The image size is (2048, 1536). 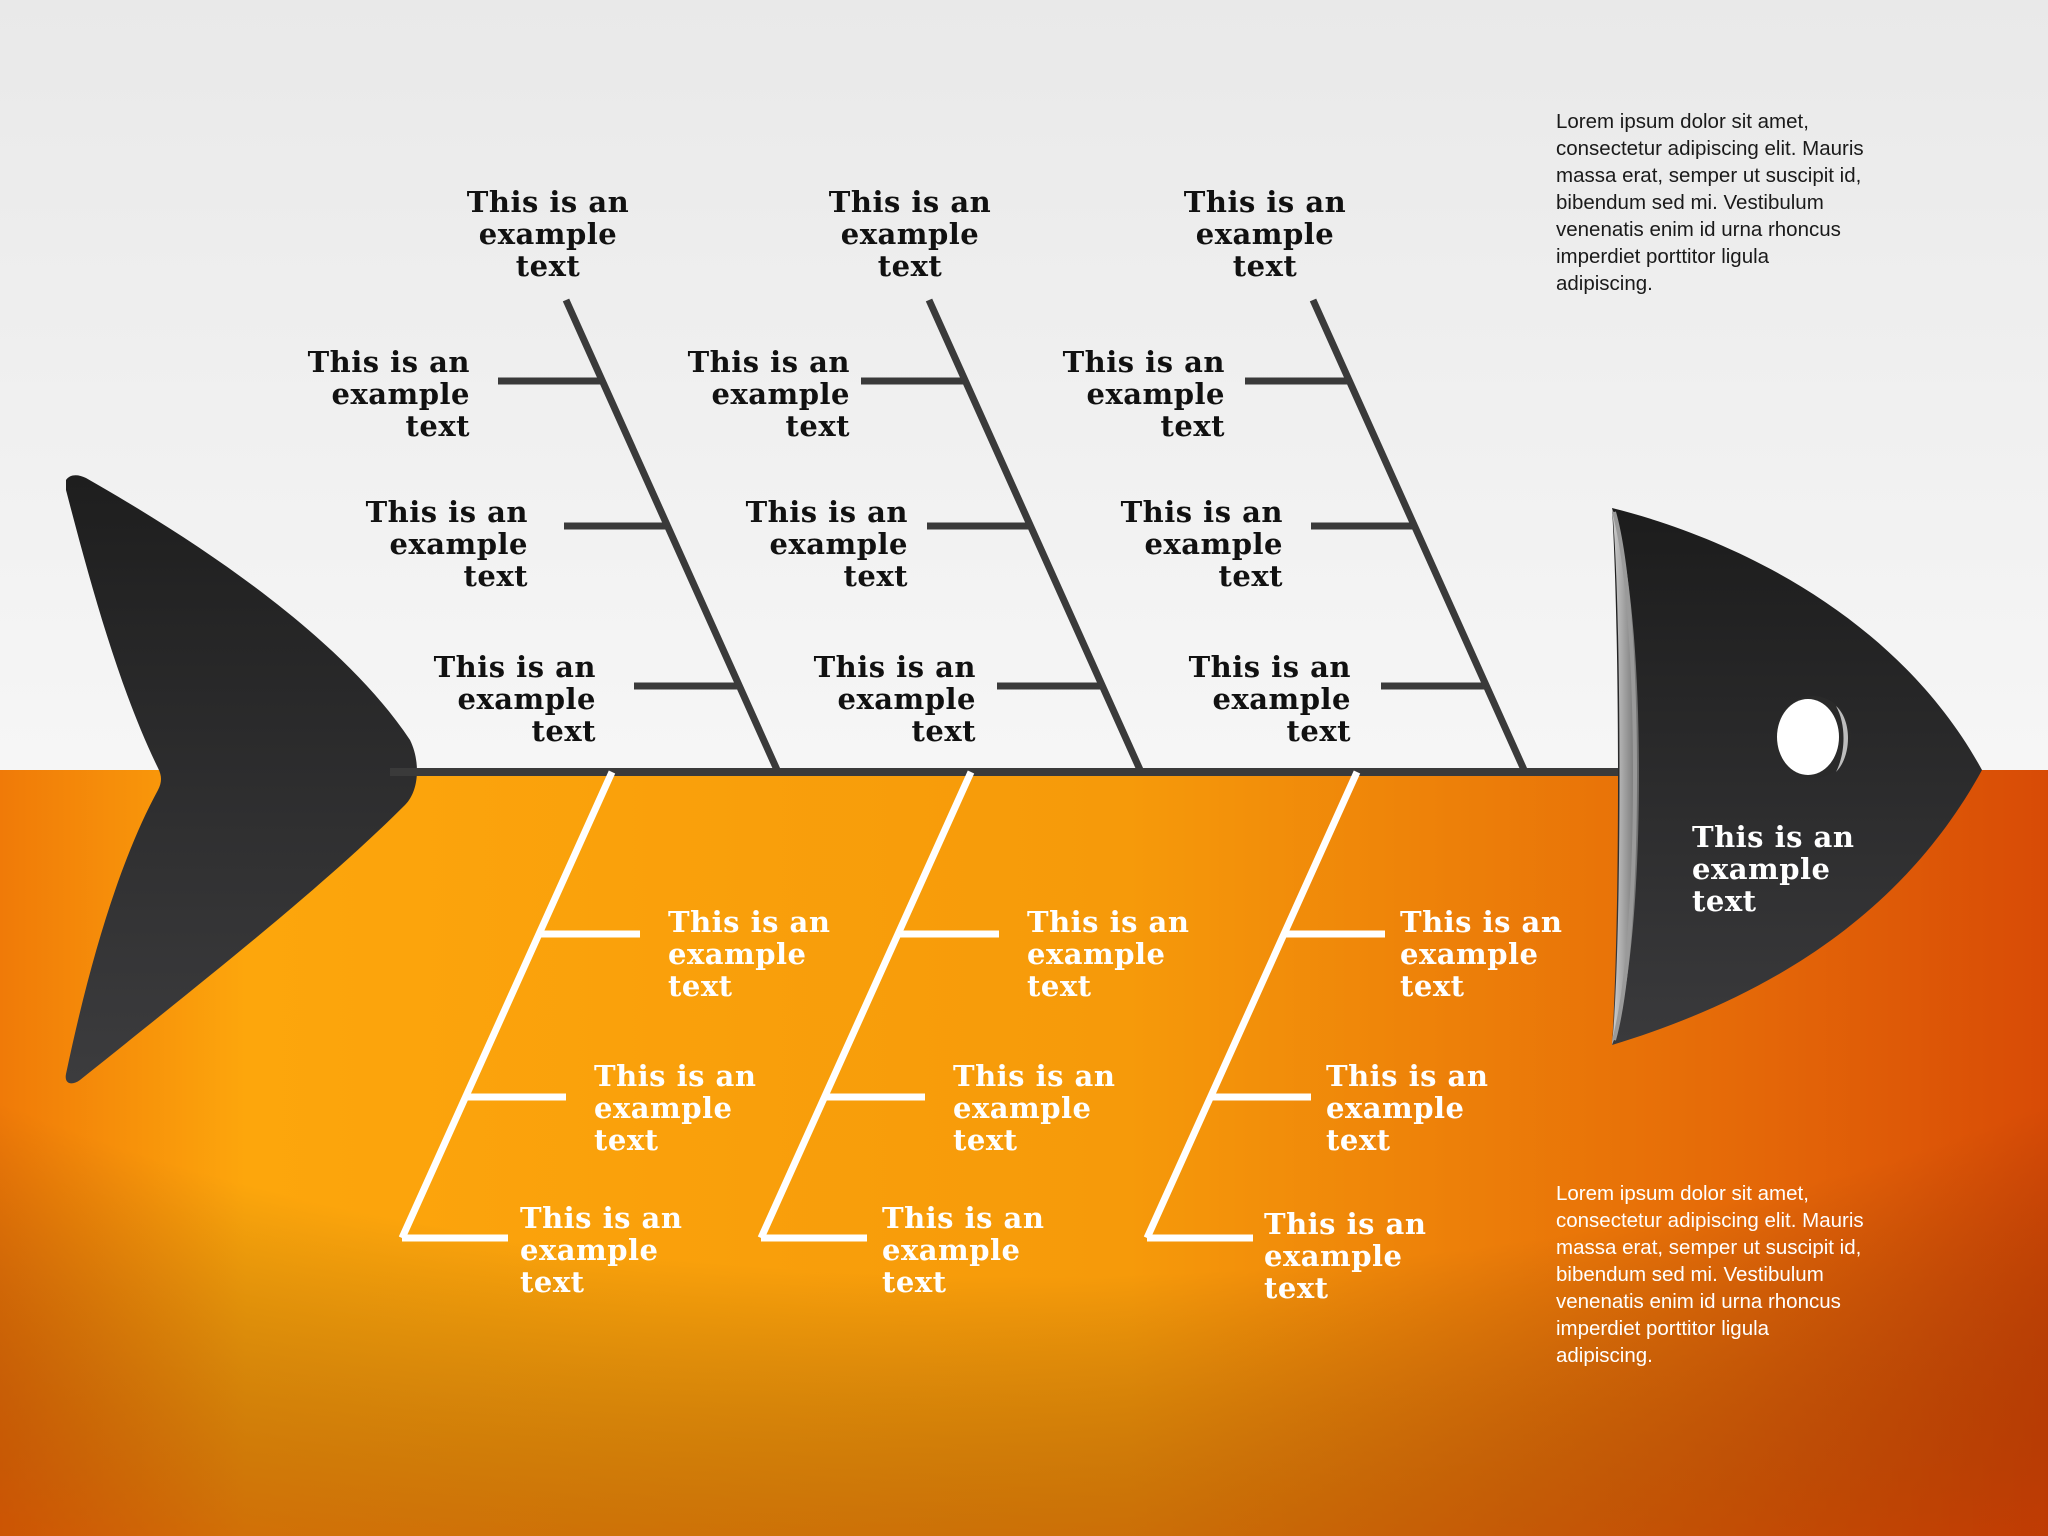 I want to click on tail-fin, so click(x=241, y=779).